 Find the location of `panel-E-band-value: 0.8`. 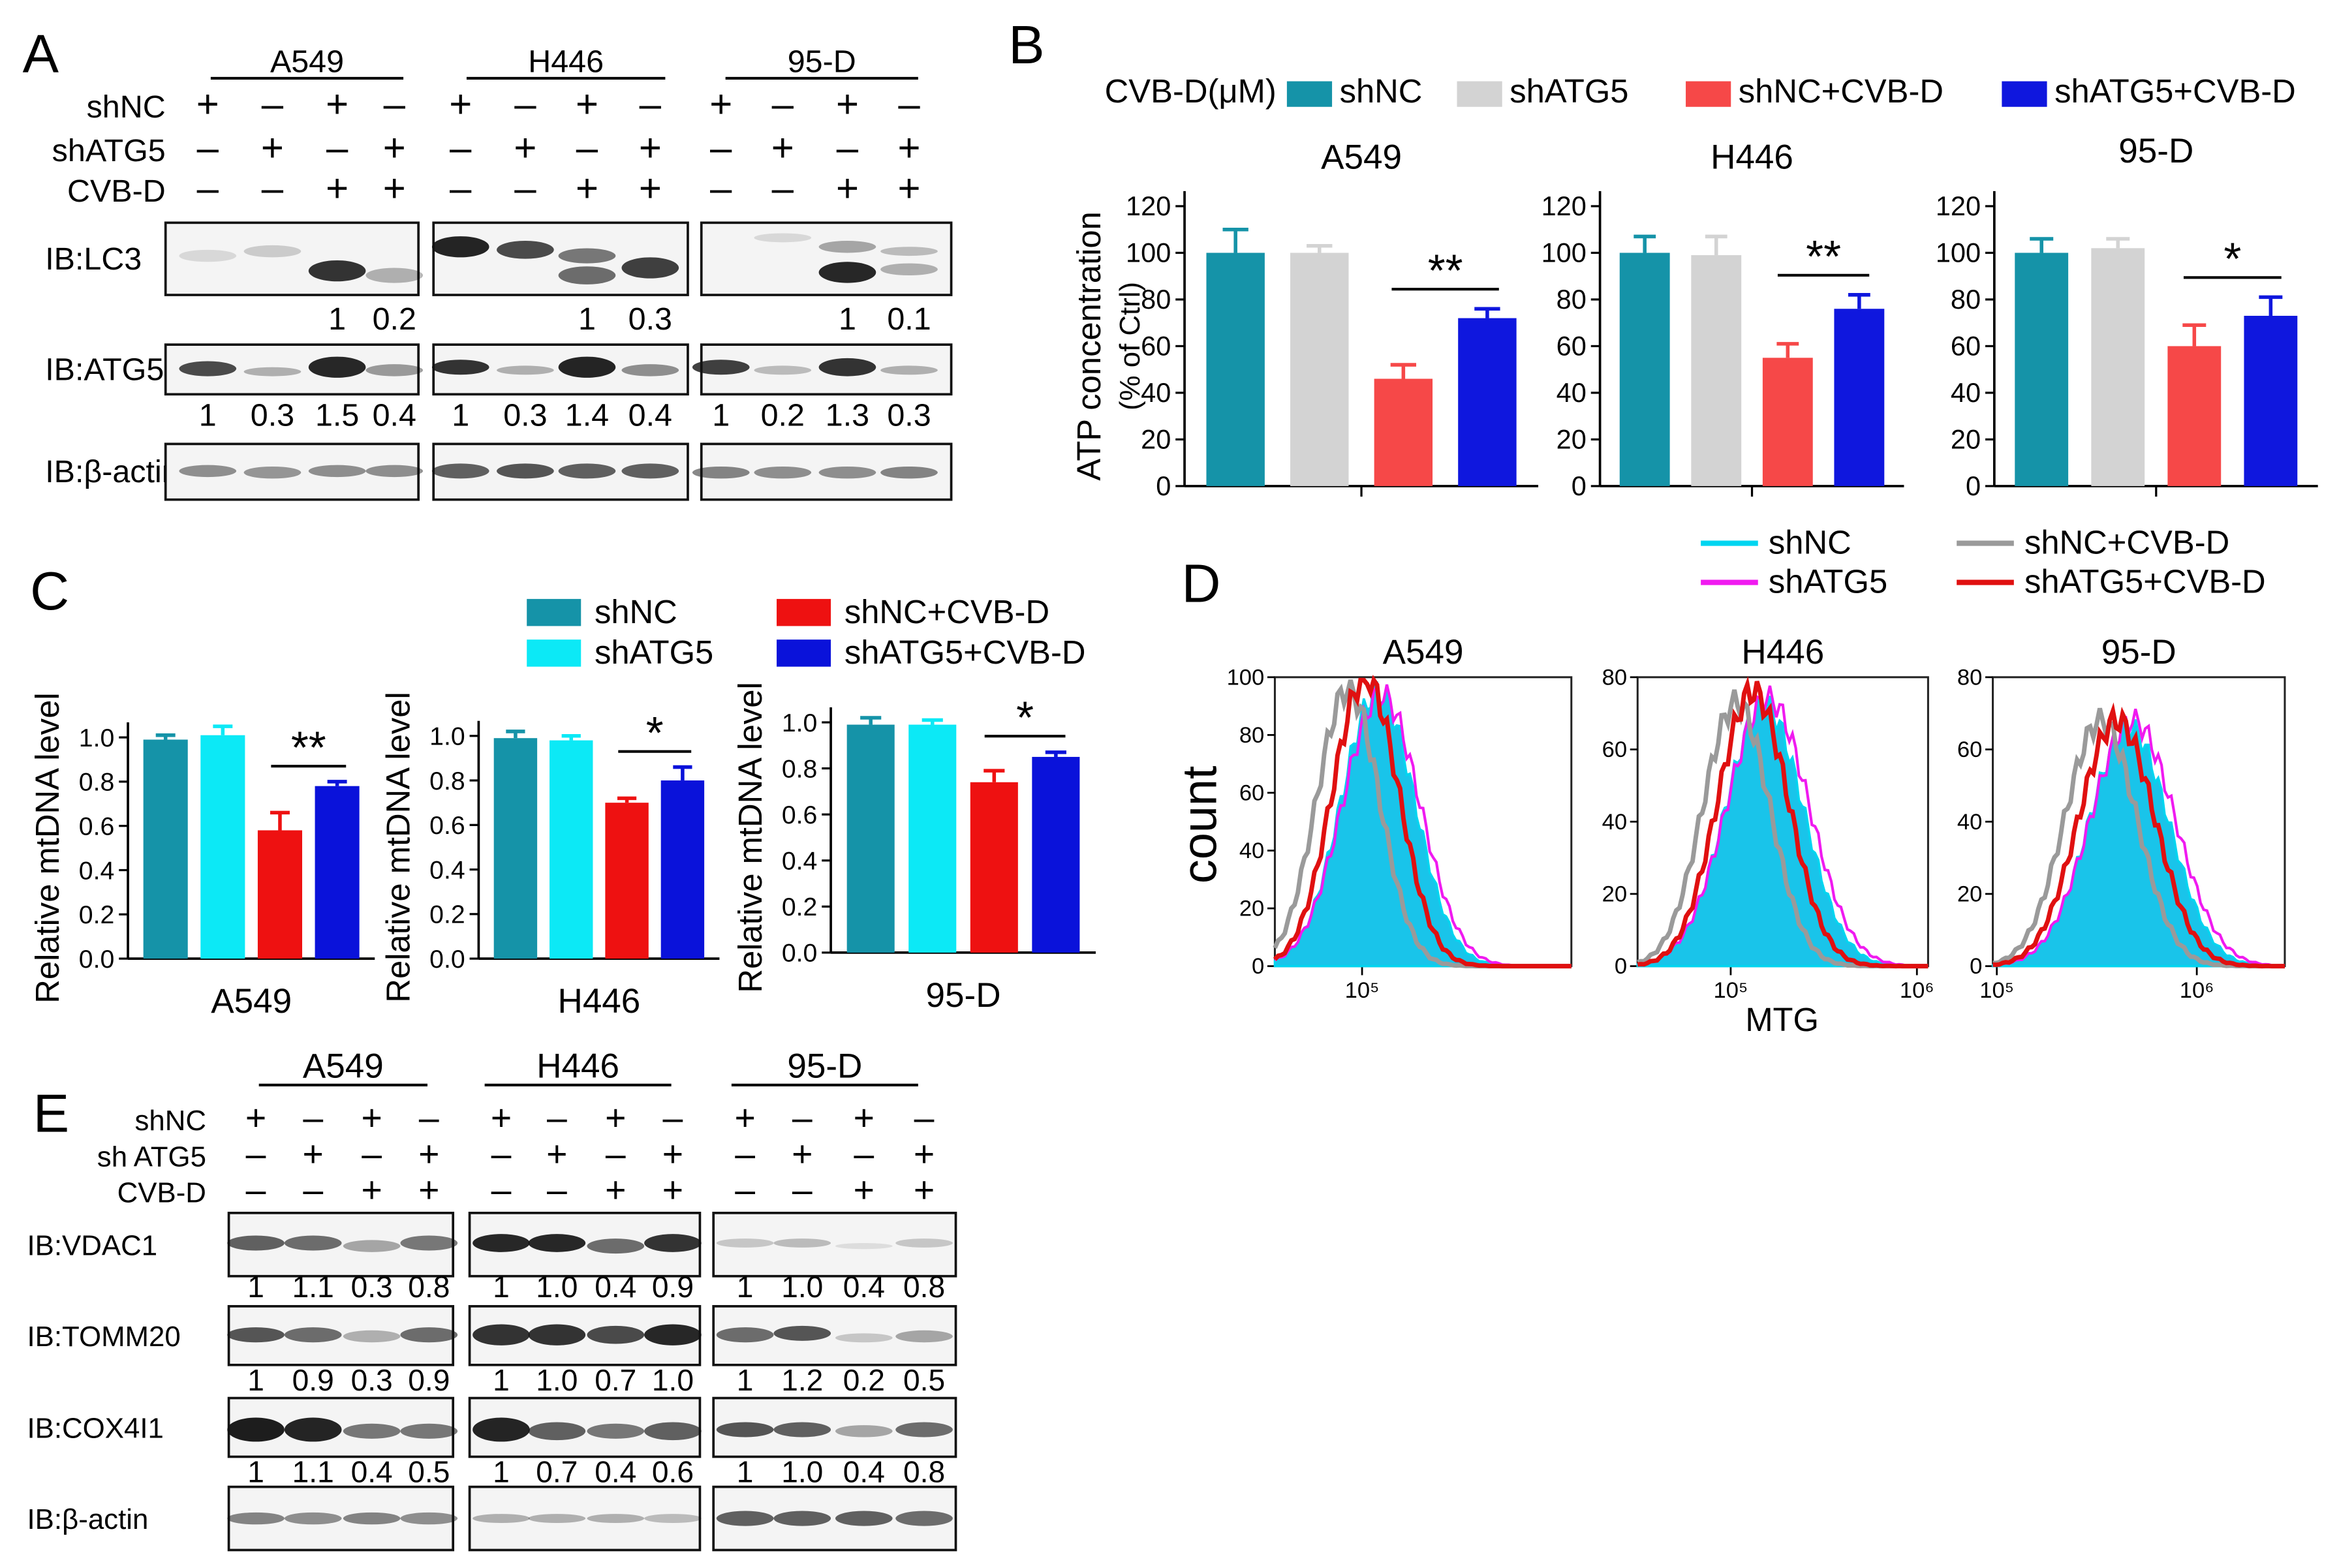

panel-E-band-value: 0.8 is located at coordinates (429, 1287).